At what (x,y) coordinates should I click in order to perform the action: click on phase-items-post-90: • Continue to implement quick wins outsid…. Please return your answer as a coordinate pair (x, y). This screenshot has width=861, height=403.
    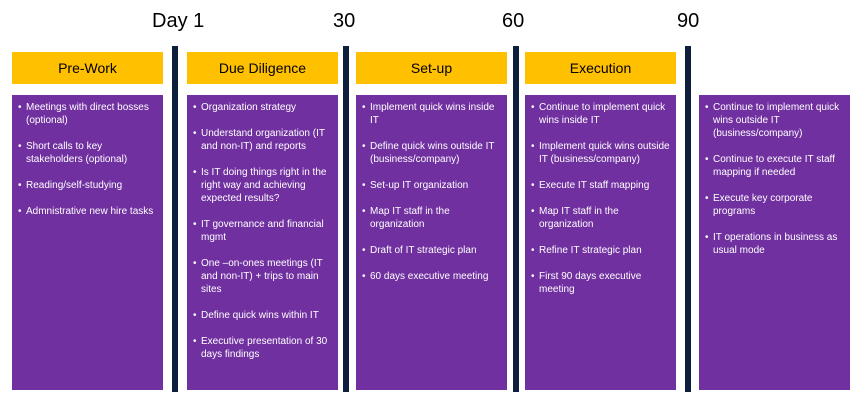
    Looking at the image, I should click on (774, 179).